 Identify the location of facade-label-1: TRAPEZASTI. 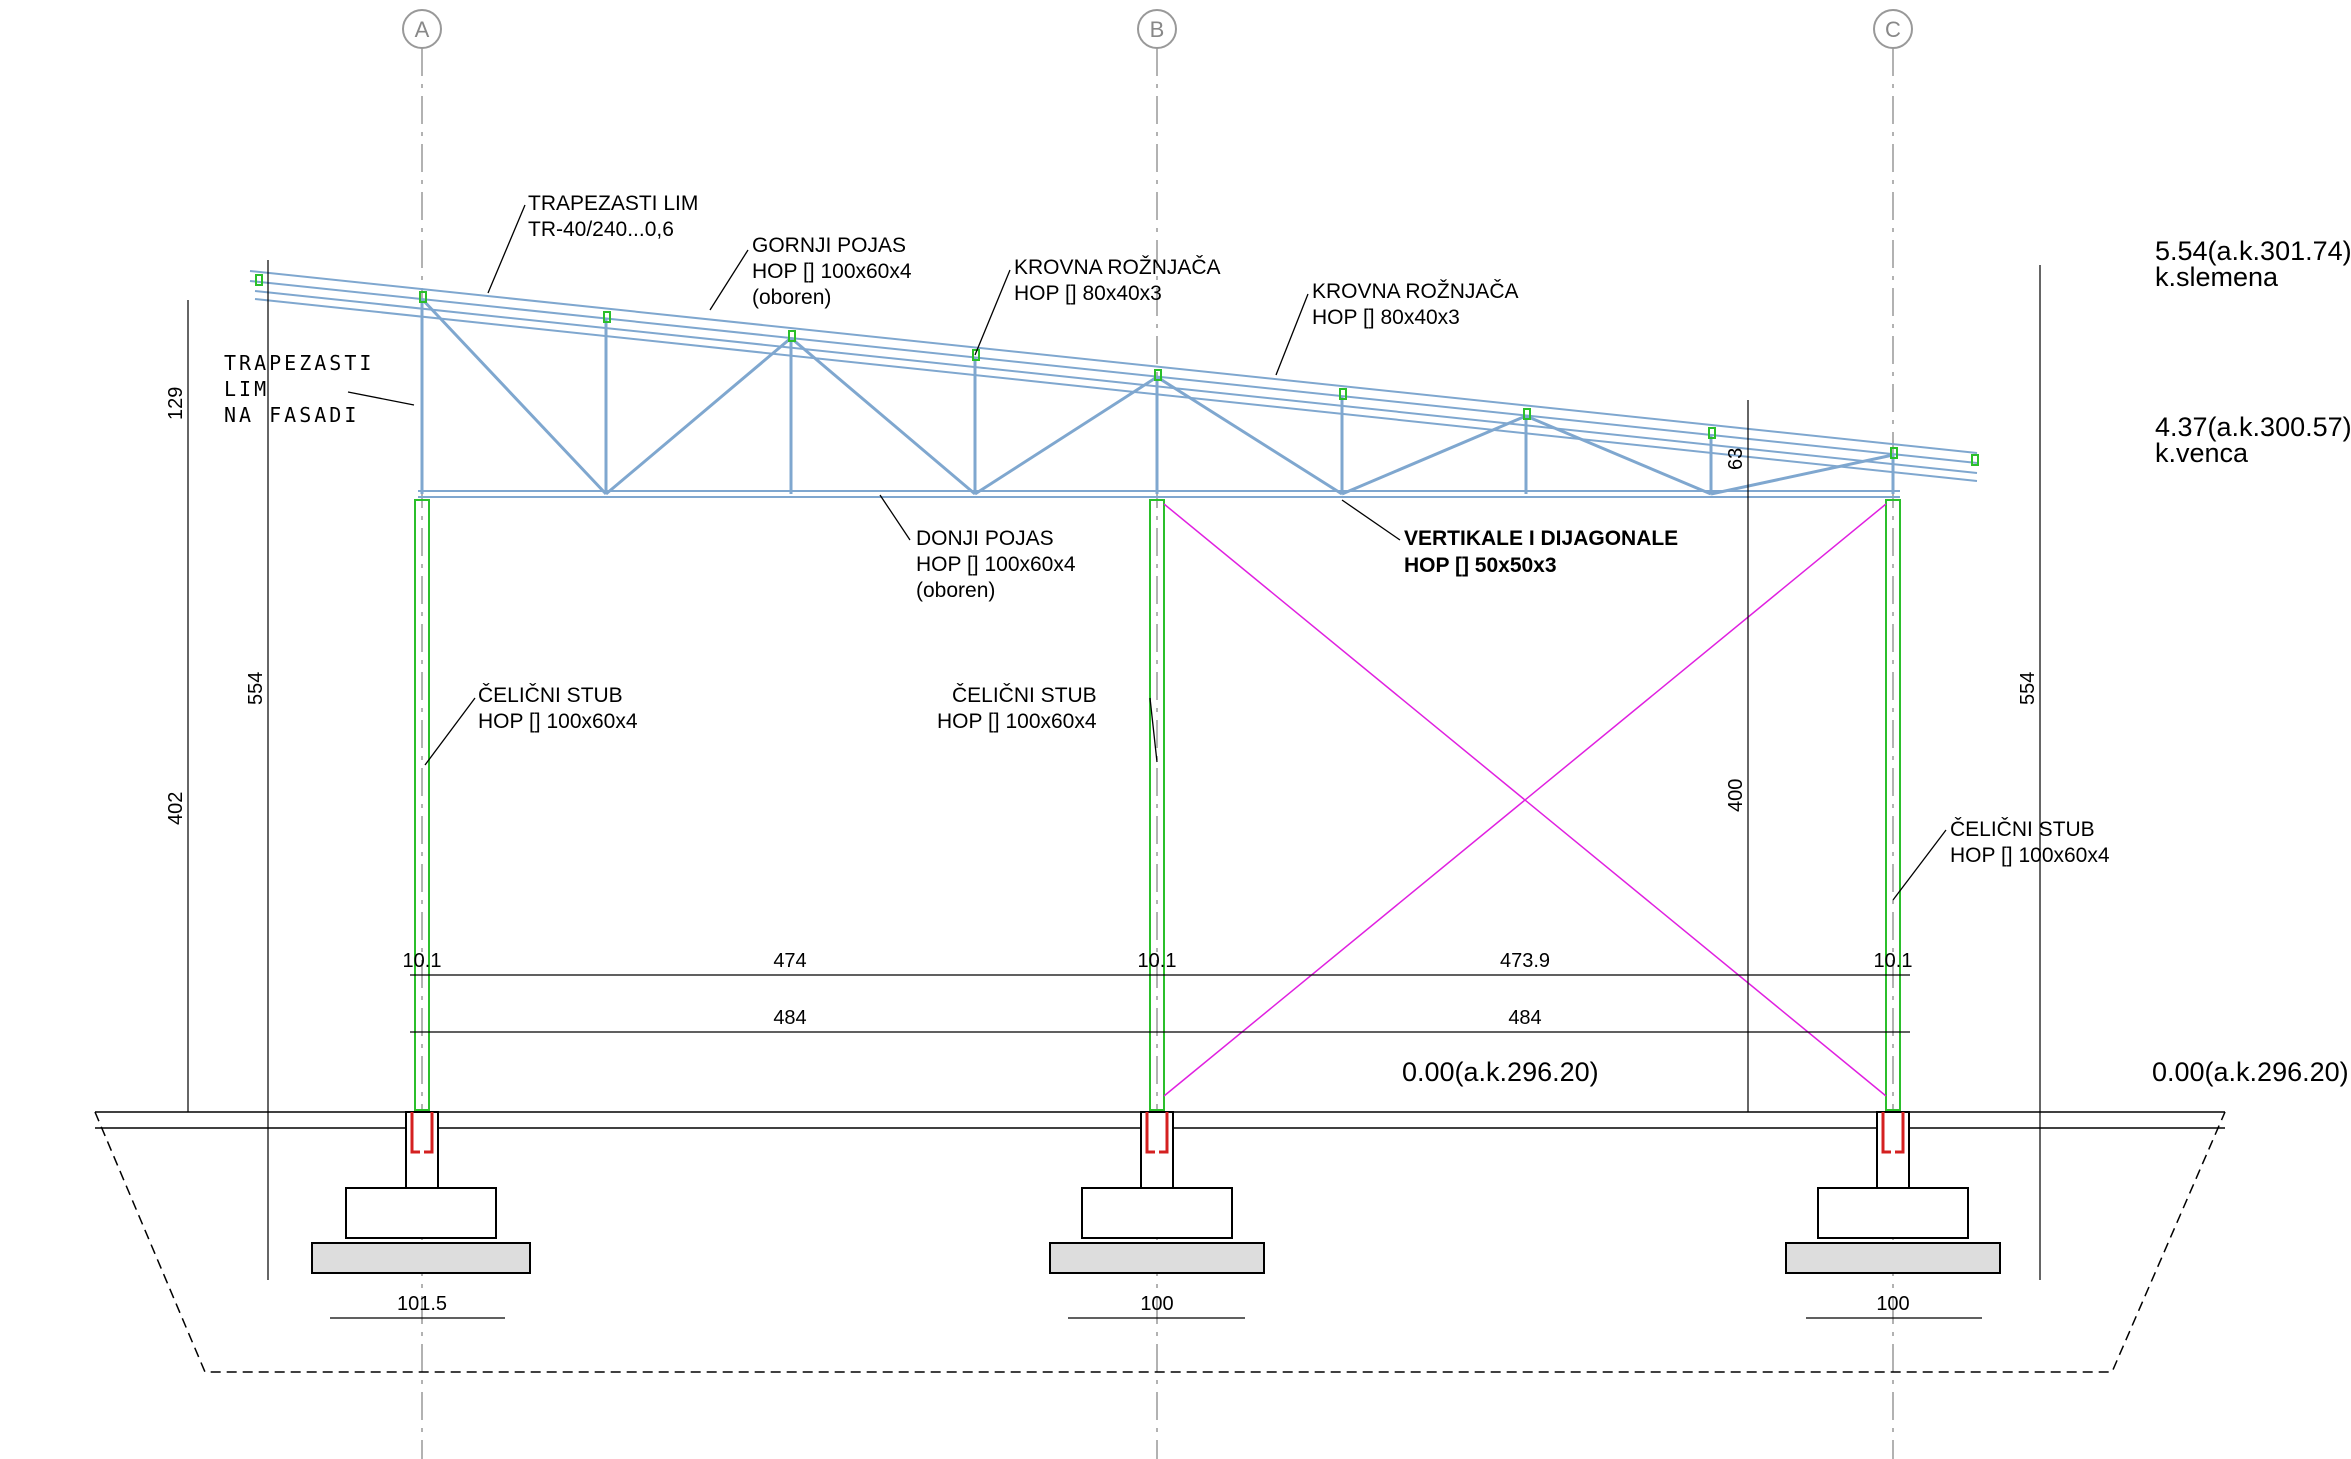
(299, 363).